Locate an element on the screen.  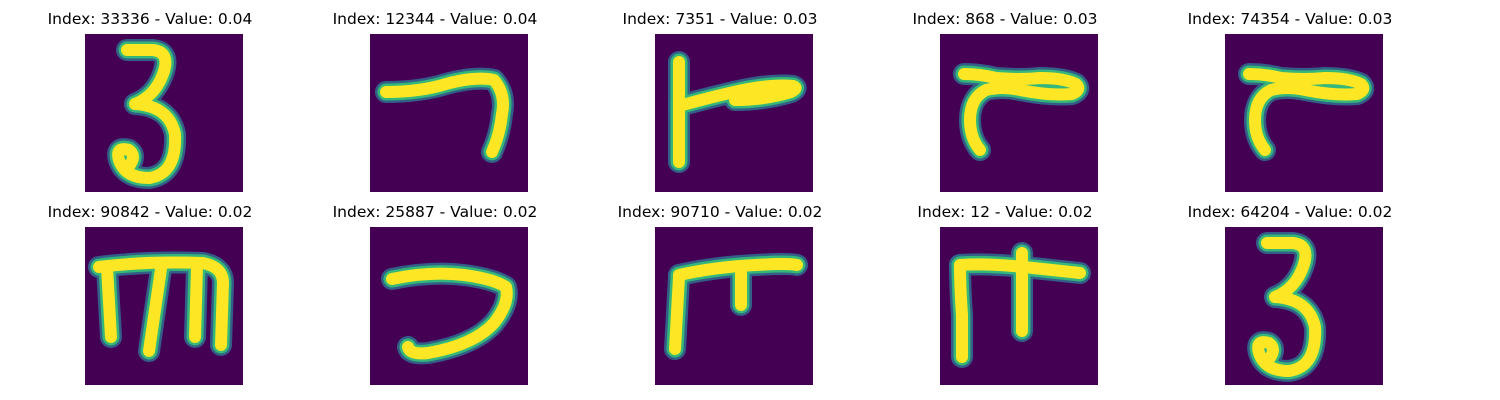
panel-title: Index: 7351 - Value: 0.03 is located at coordinates (720, 19).